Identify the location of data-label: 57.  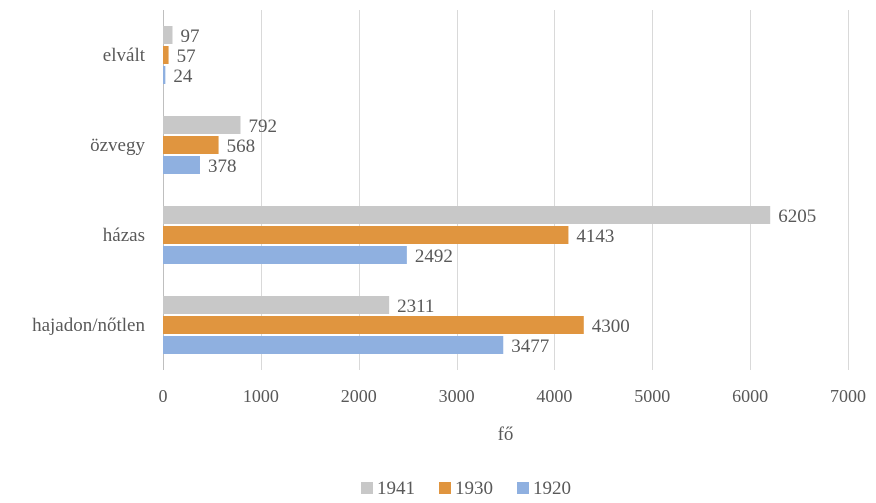
(186, 56).